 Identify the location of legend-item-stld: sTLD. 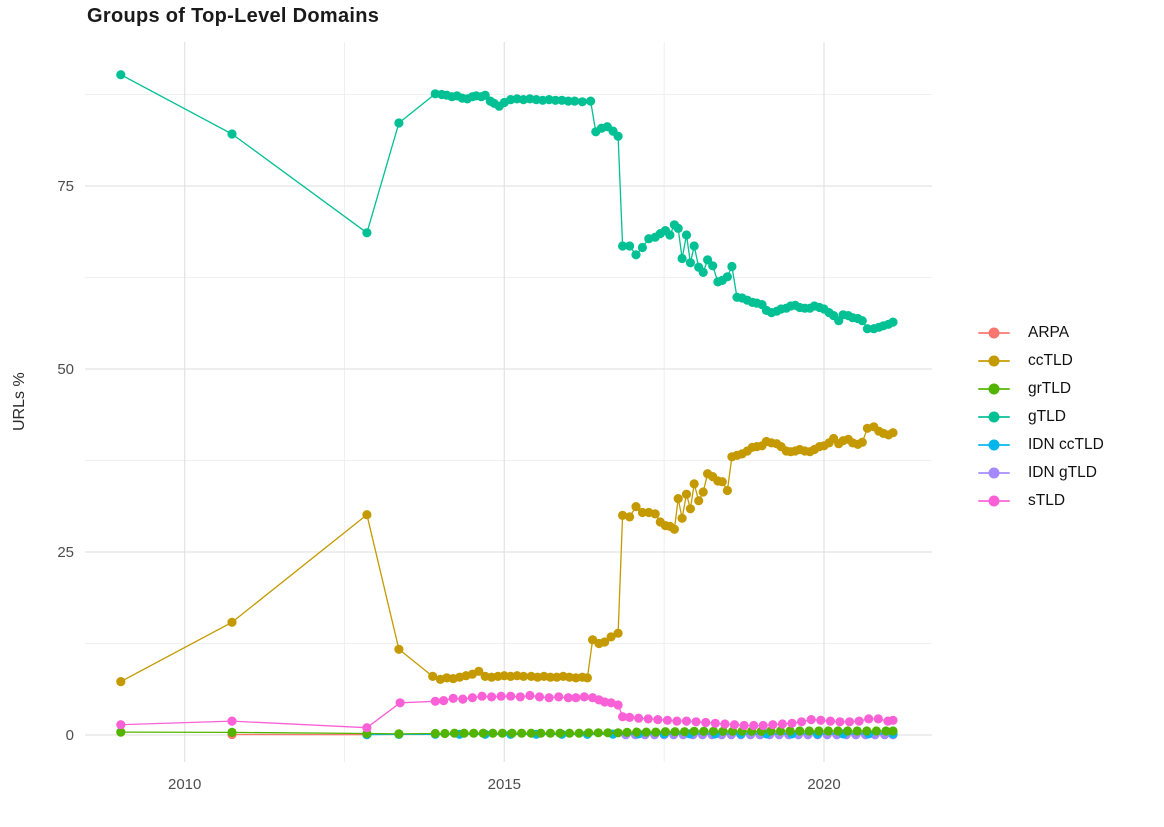
(1041, 501).